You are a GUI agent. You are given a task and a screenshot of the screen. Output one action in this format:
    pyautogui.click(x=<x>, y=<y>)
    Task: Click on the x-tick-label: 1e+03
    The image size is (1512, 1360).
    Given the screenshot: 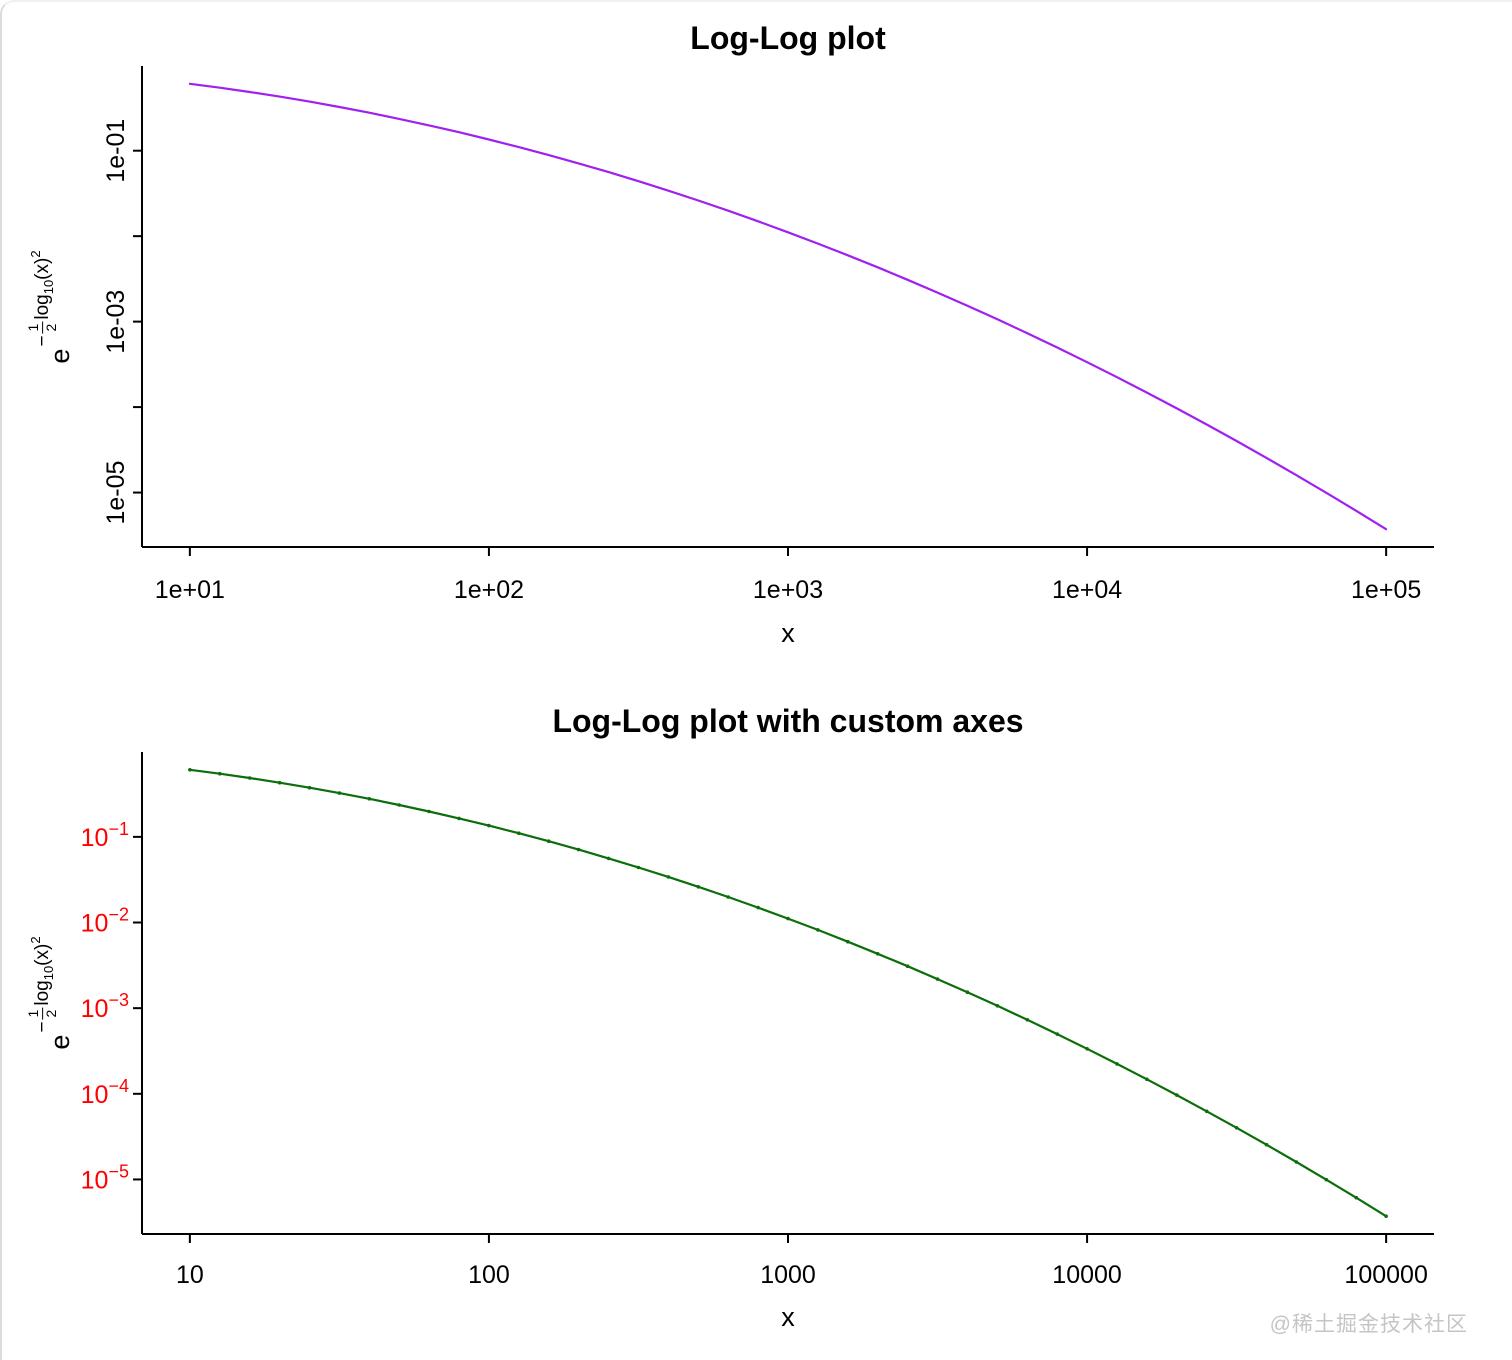 What is the action you would take?
    pyautogui.click(x=788, y=590)
    